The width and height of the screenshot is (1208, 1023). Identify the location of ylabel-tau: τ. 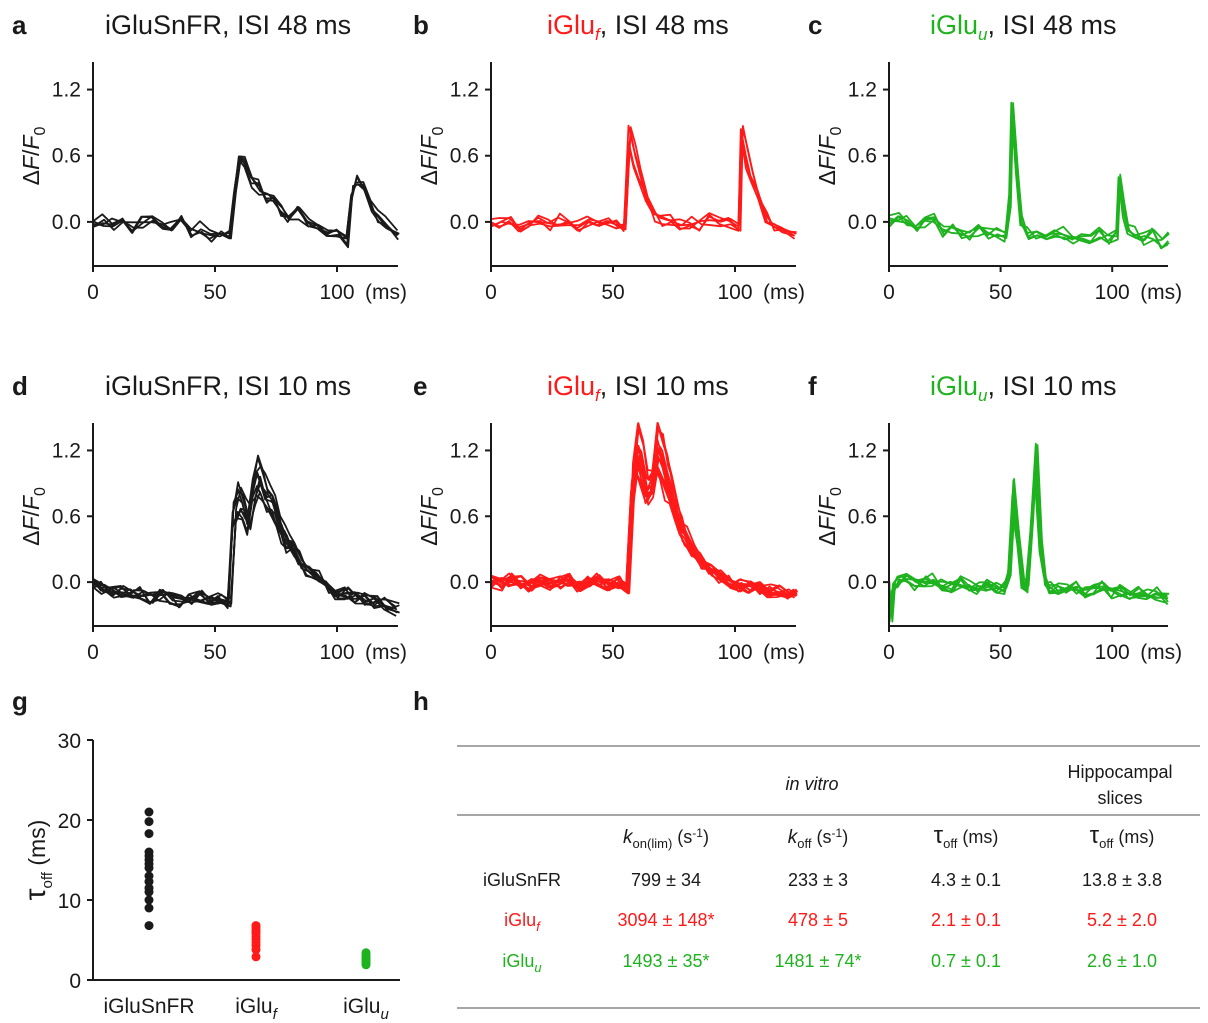
(35, 894).